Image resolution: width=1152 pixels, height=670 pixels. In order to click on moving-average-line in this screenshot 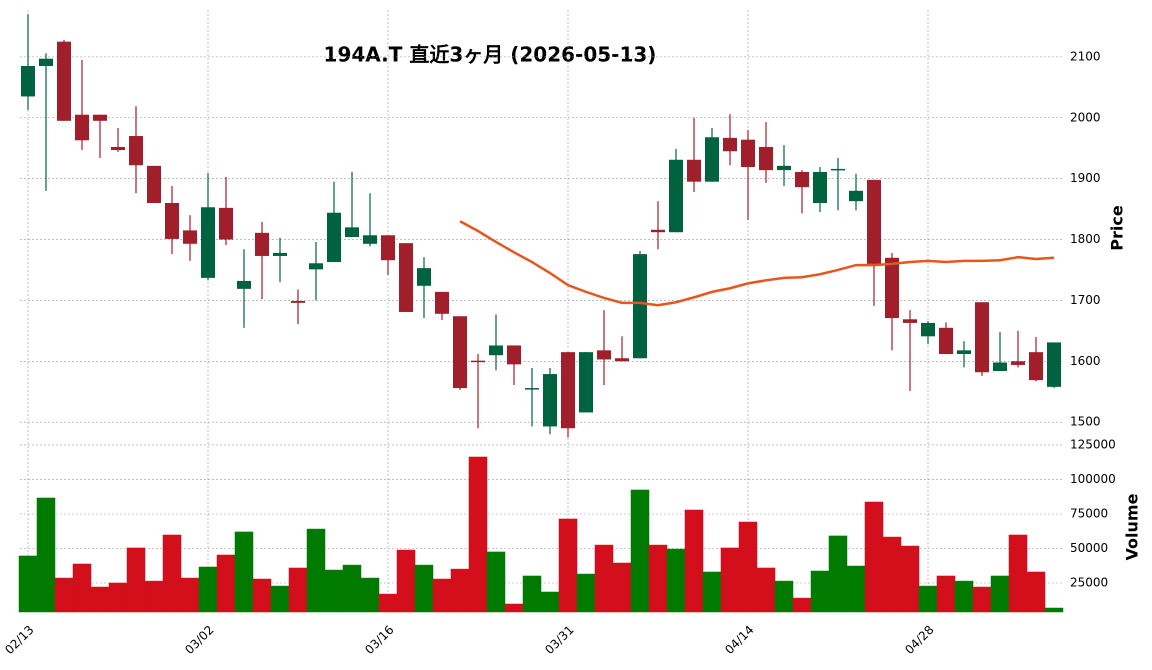, I will do `click(757, 263)`.